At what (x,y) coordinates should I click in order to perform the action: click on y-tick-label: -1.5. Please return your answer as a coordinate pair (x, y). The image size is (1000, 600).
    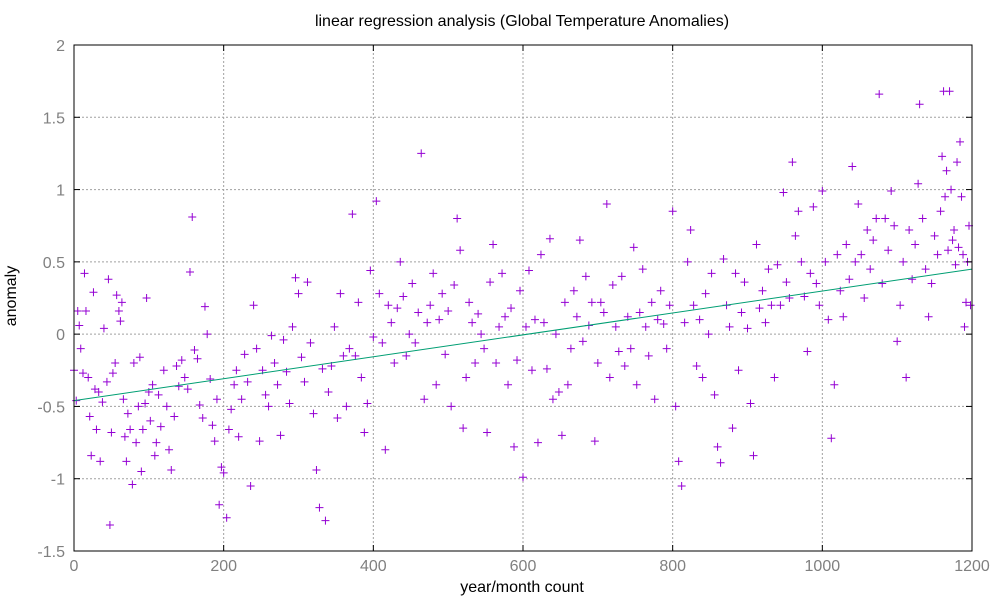
    Looking at the image, I should click on (51, 552).